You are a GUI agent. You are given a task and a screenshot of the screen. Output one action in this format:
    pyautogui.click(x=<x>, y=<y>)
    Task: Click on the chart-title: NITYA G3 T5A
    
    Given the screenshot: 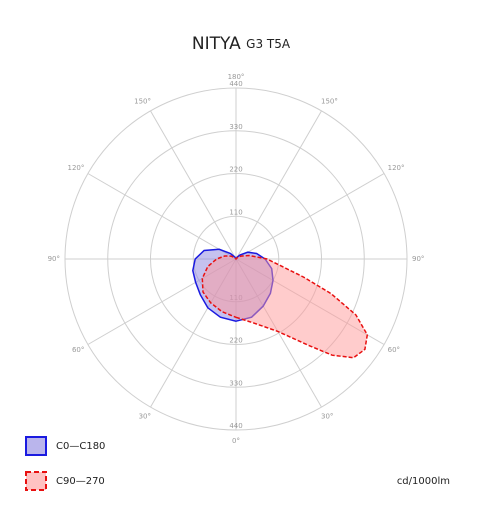 What is the action you would take?
    pyautogui.click(x=241, y=44)
    